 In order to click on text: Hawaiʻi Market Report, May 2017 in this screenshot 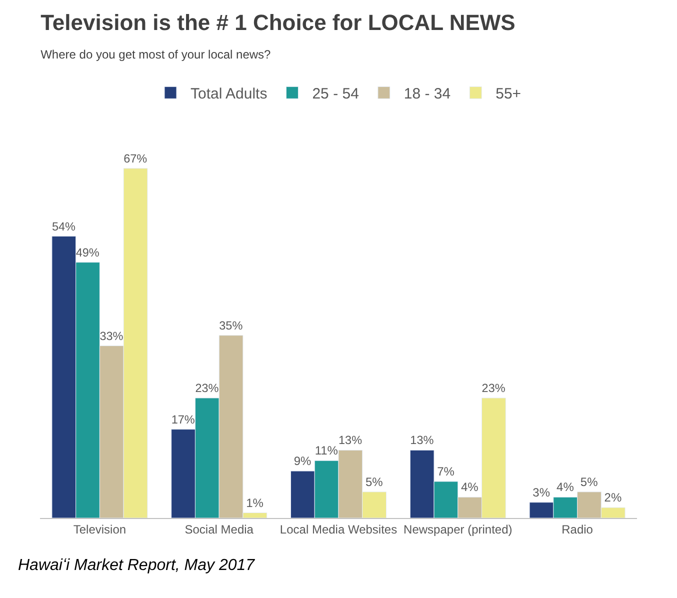, I will do `click(137, 565)`.